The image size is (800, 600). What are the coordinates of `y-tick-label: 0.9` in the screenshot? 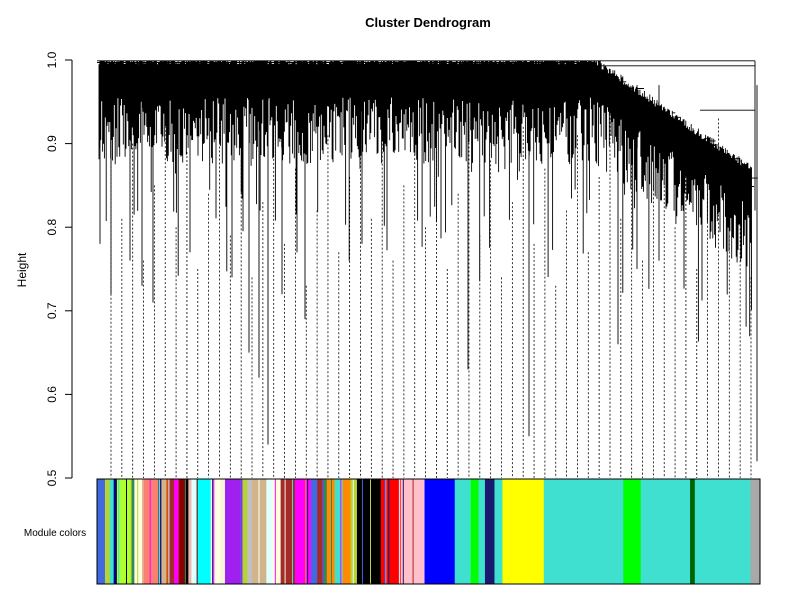 It's located at (52, 143).